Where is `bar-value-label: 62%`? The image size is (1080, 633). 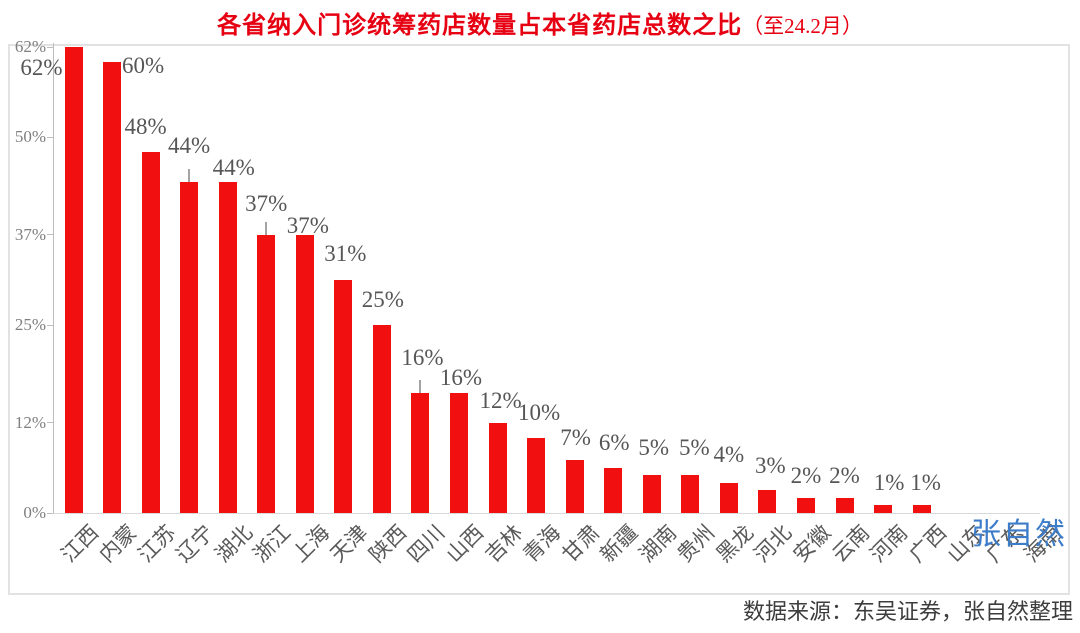 bar-value-label: 62% is located at coordinates (41, 67).